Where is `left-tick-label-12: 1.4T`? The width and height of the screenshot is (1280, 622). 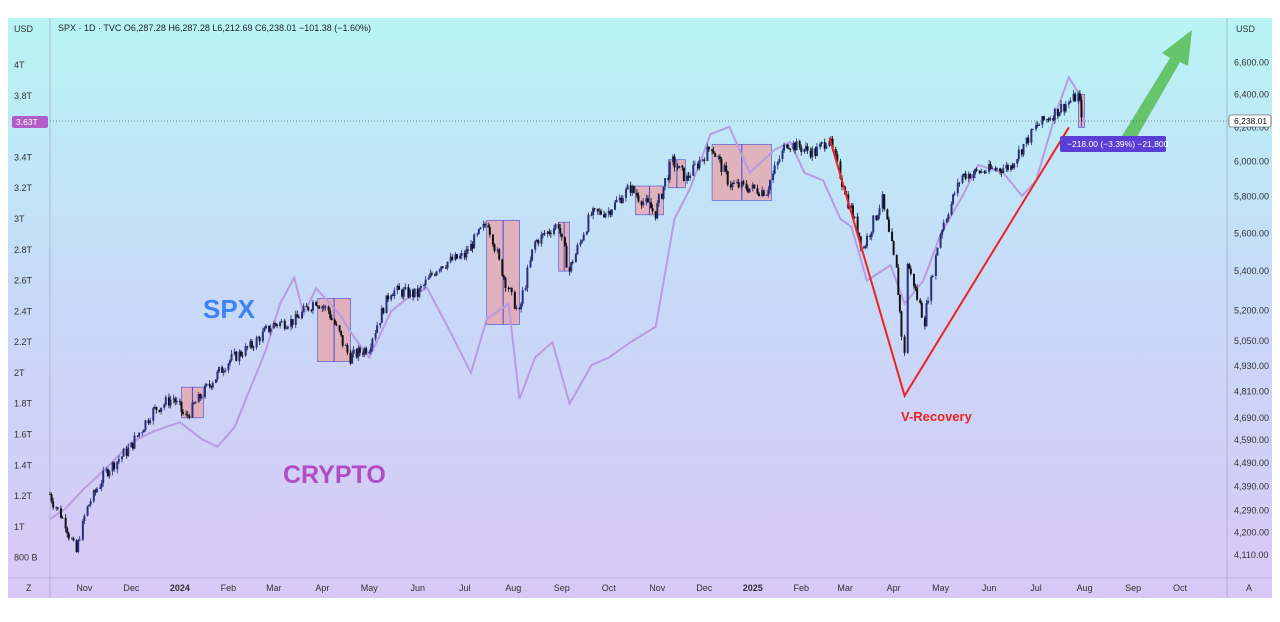 left-tick-label-12: 1.4T is located at coordinates (23, 465).